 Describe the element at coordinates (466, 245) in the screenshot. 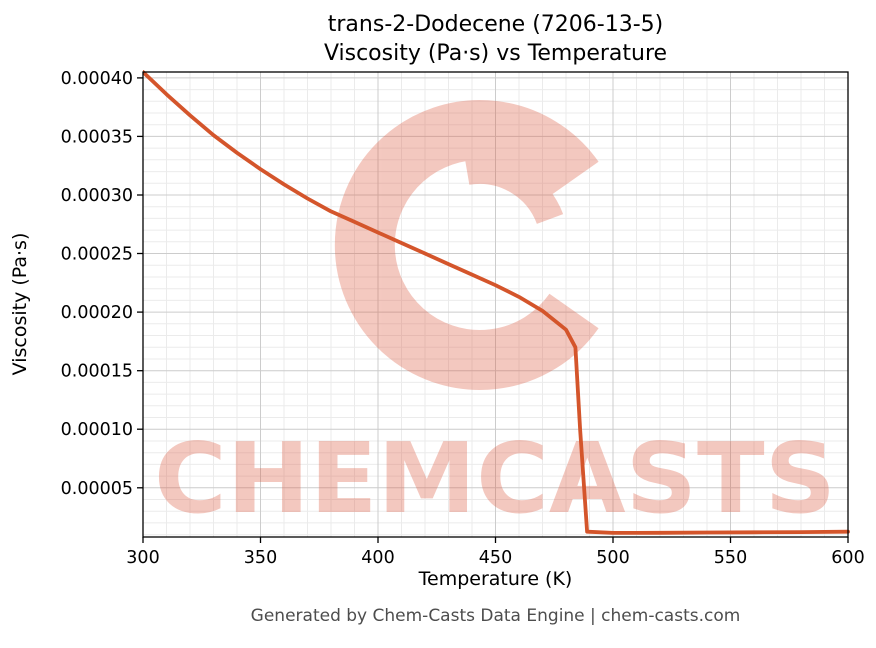

I see `watermark-logo-c-icon` at that location.